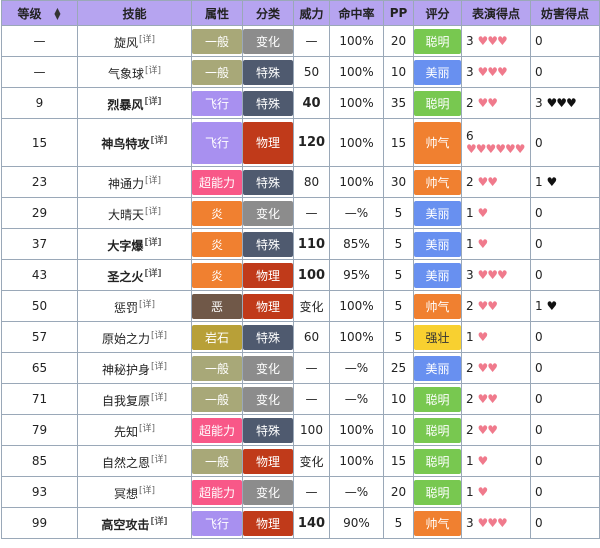  Describe the element at coordinates (125, 338) in the screenshot. I see `skill-name-link: 原始之力` at that location.